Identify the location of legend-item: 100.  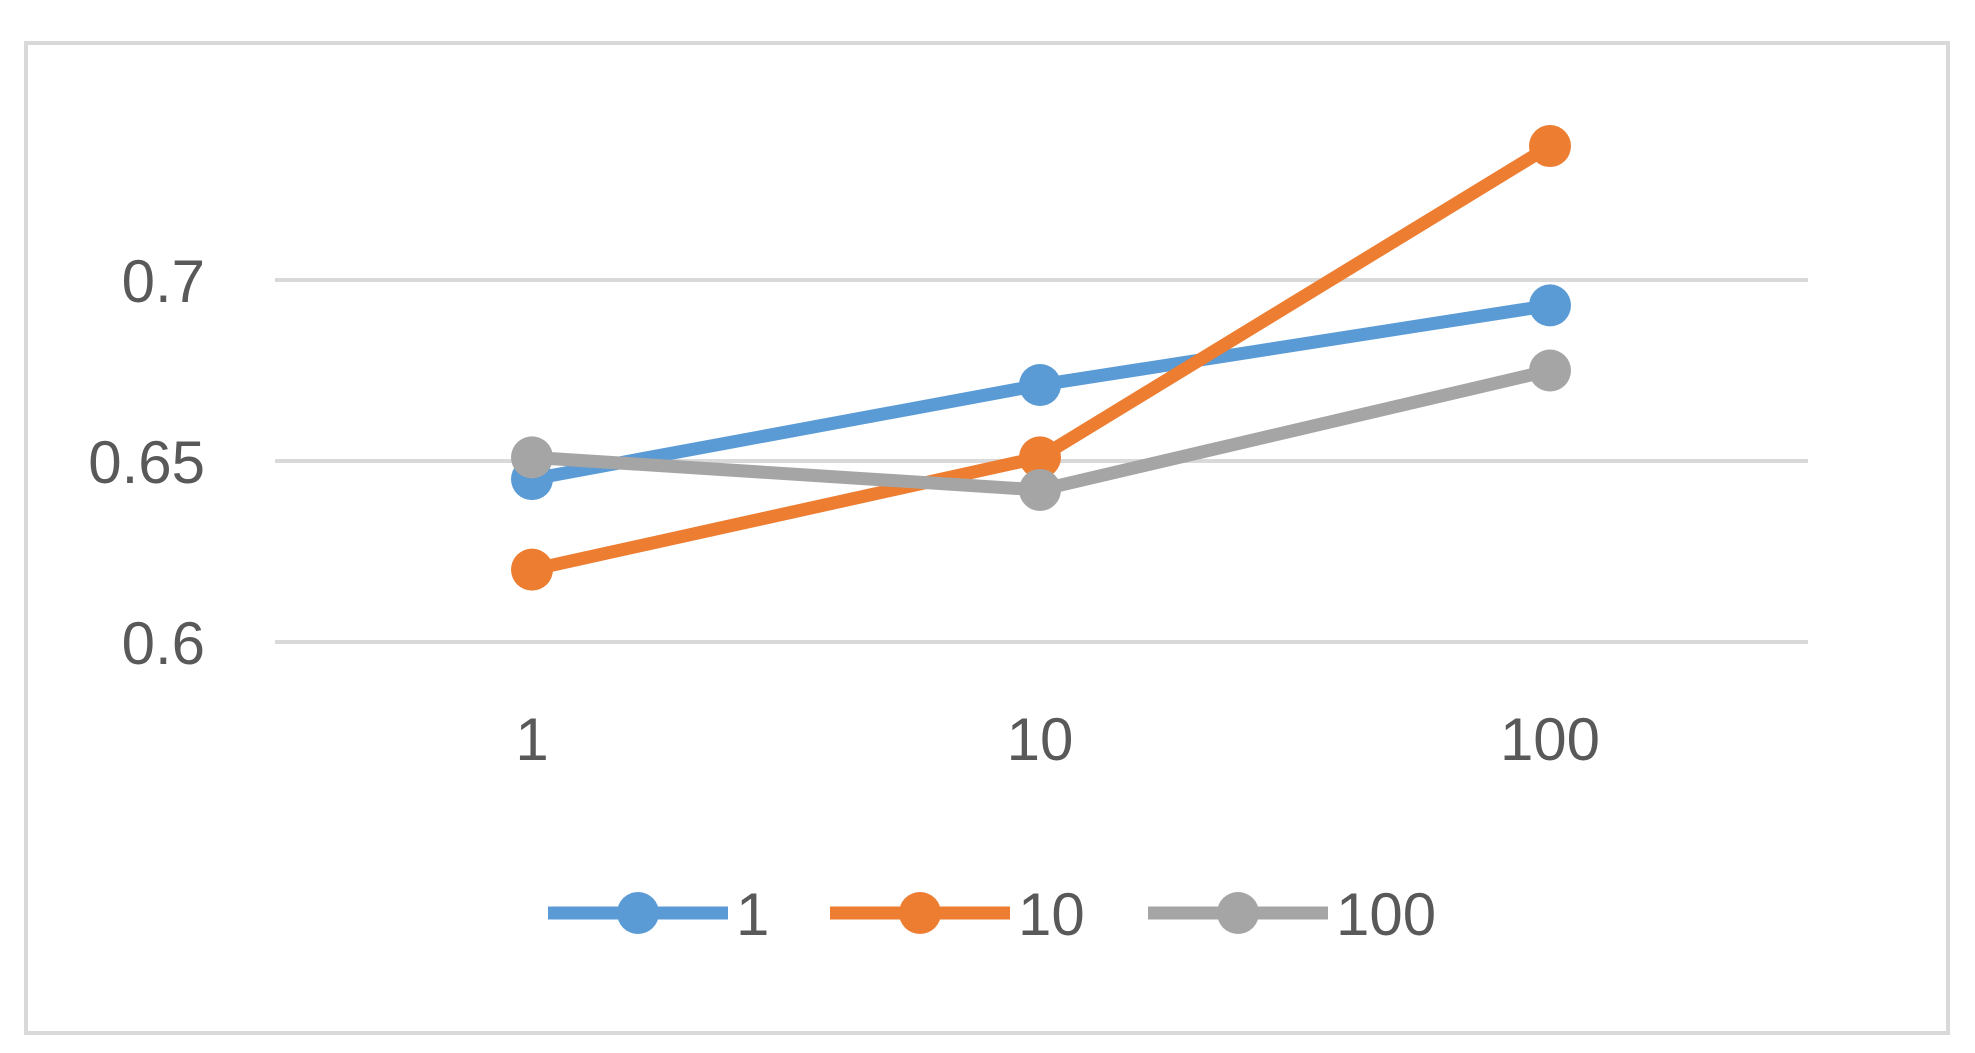
(1292, 914).